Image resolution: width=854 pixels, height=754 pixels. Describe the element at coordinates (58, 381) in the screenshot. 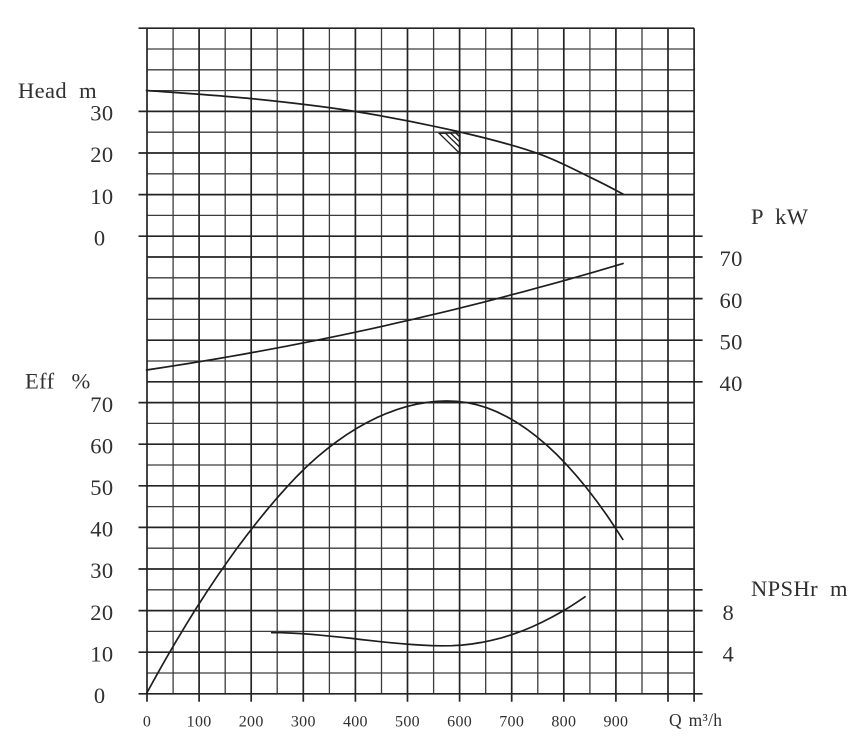

I see `svg-text: Eff %` at that location.